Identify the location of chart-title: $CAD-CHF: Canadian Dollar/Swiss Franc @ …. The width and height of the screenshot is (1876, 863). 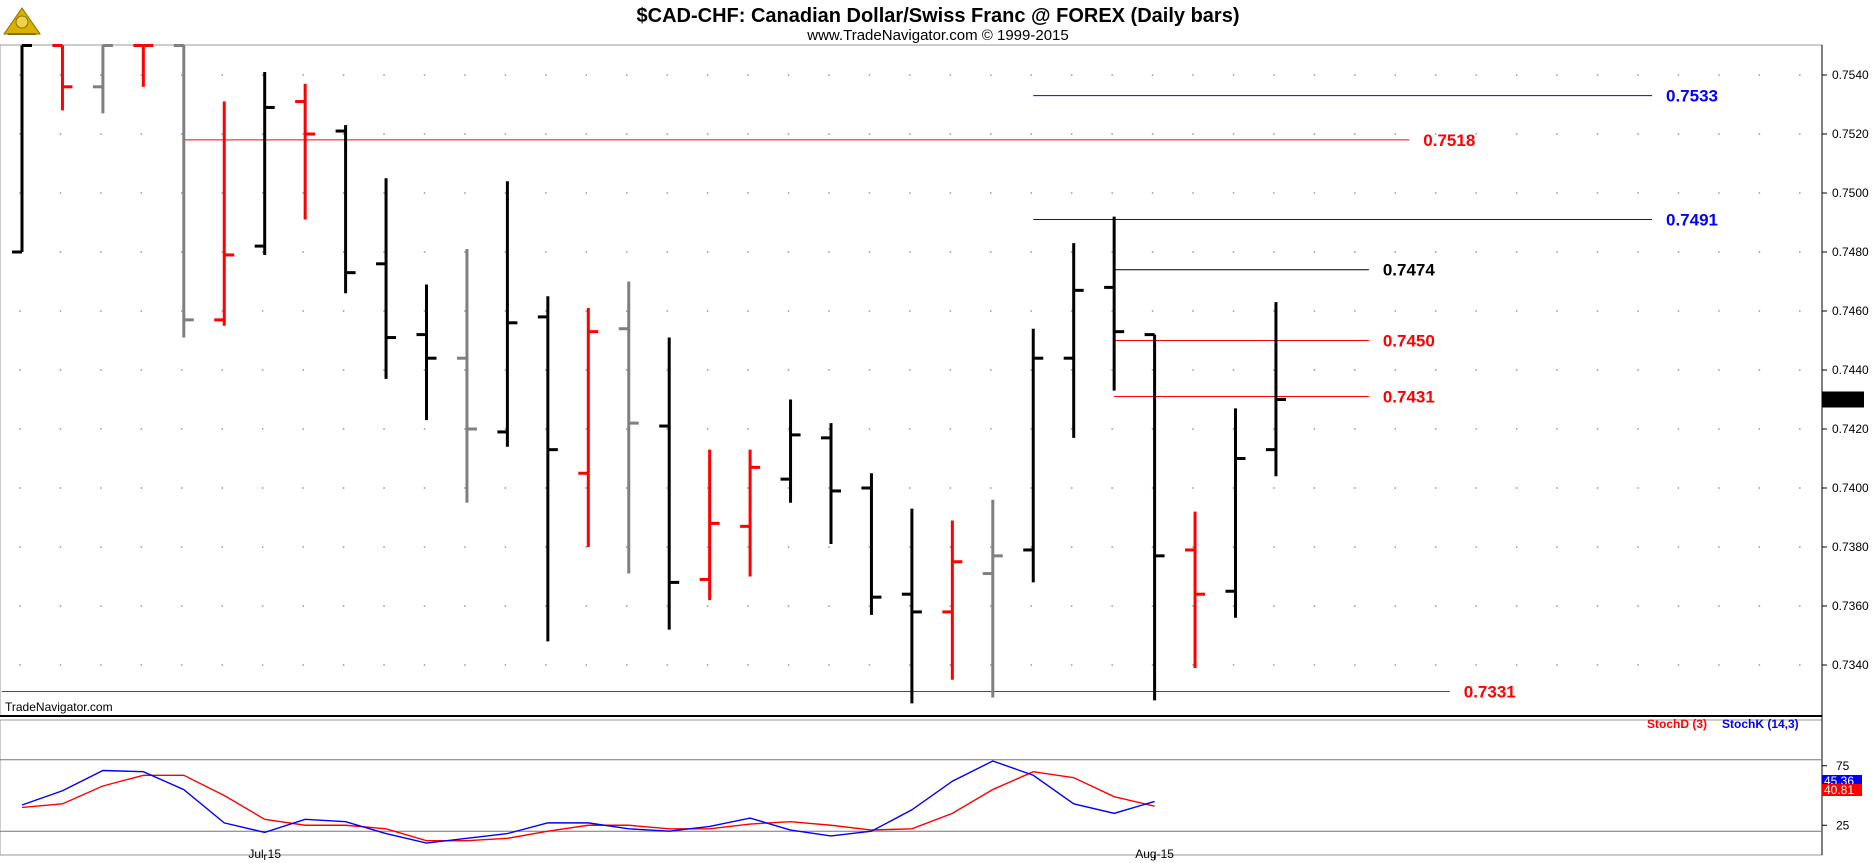
(938, 16).